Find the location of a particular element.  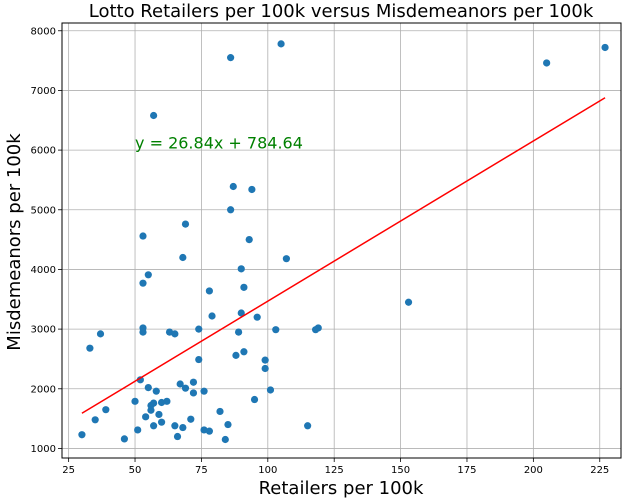

y-axis-title: Misdemeanors per 100k is located at coordinates (14, 242).